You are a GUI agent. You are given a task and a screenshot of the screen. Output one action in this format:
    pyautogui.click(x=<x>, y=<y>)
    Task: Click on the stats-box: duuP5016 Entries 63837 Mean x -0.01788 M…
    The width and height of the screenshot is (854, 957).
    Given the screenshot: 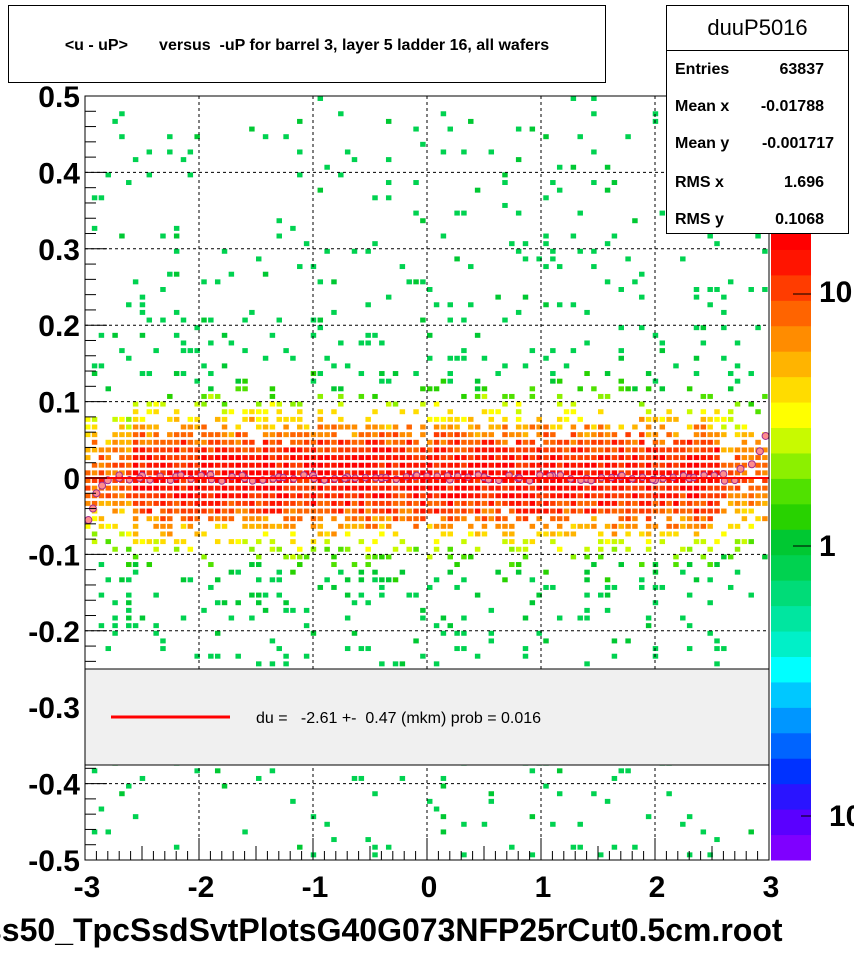 What is the action you would take?
    pyautogui.click(x=757, y=119)
    